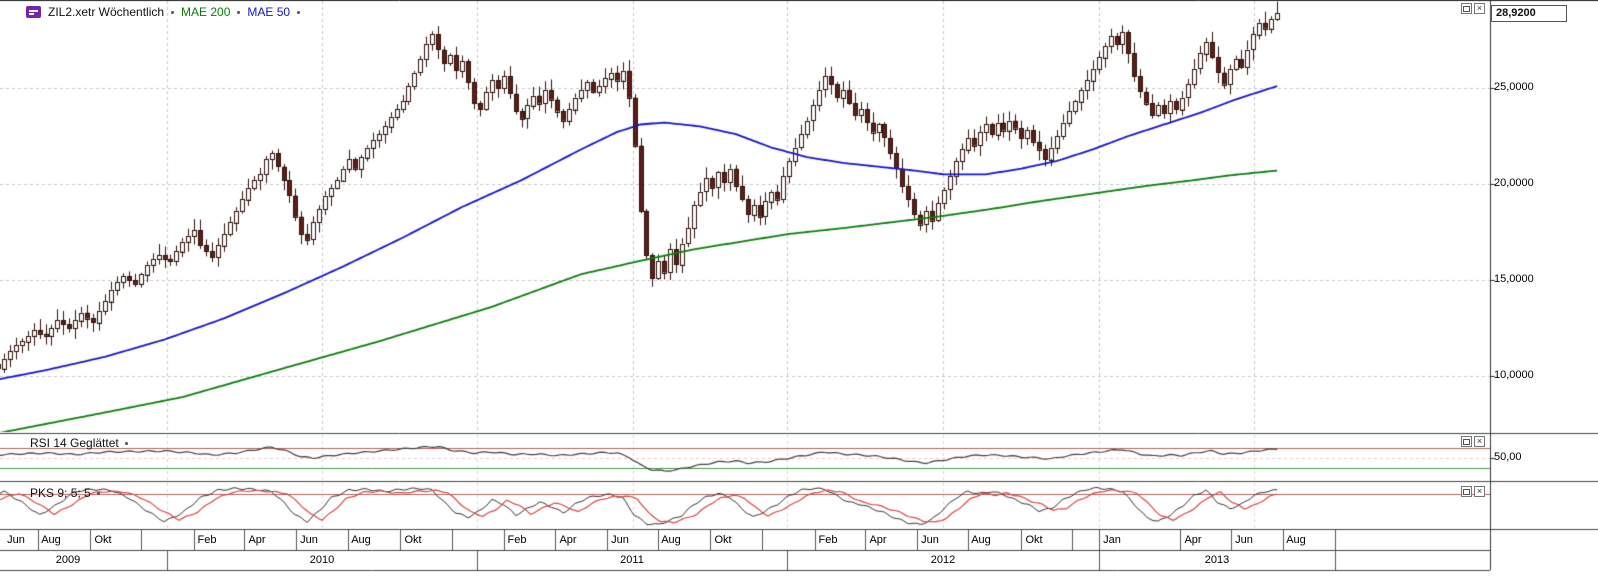  I want to click on chart-legend: ZIL2.xetr Wöchentlich MAE 200 MAE 50, so click(163, 12).